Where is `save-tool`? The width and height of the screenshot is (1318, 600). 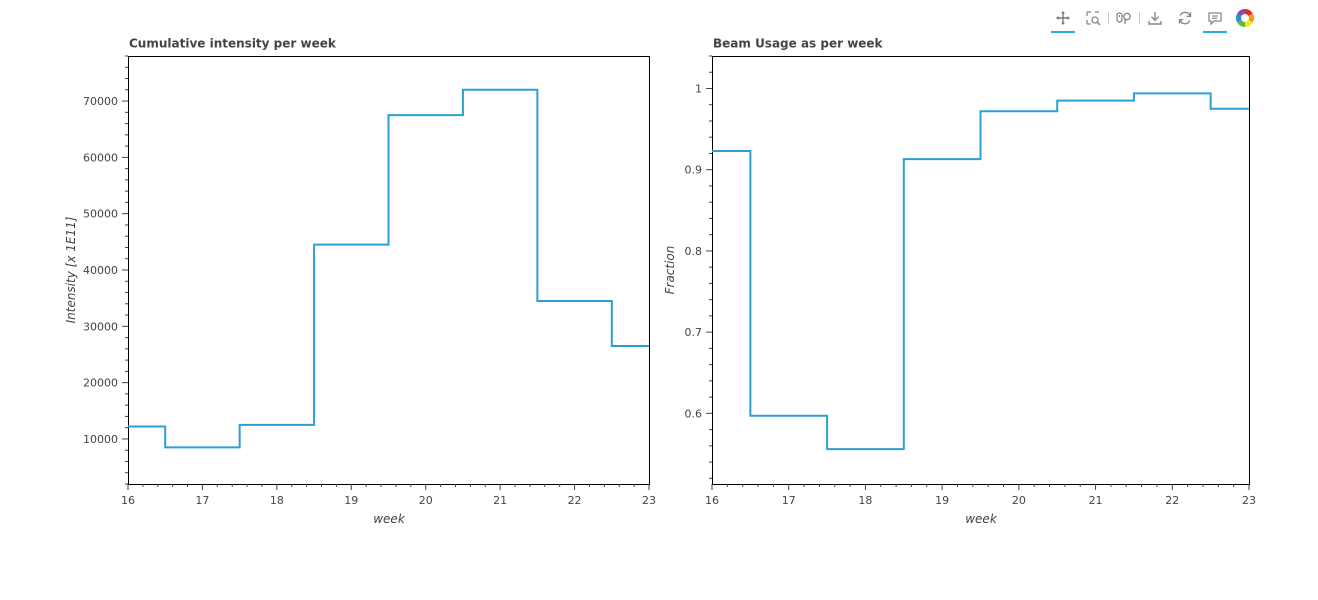
save-tool is located at coordinates (1155, 18).